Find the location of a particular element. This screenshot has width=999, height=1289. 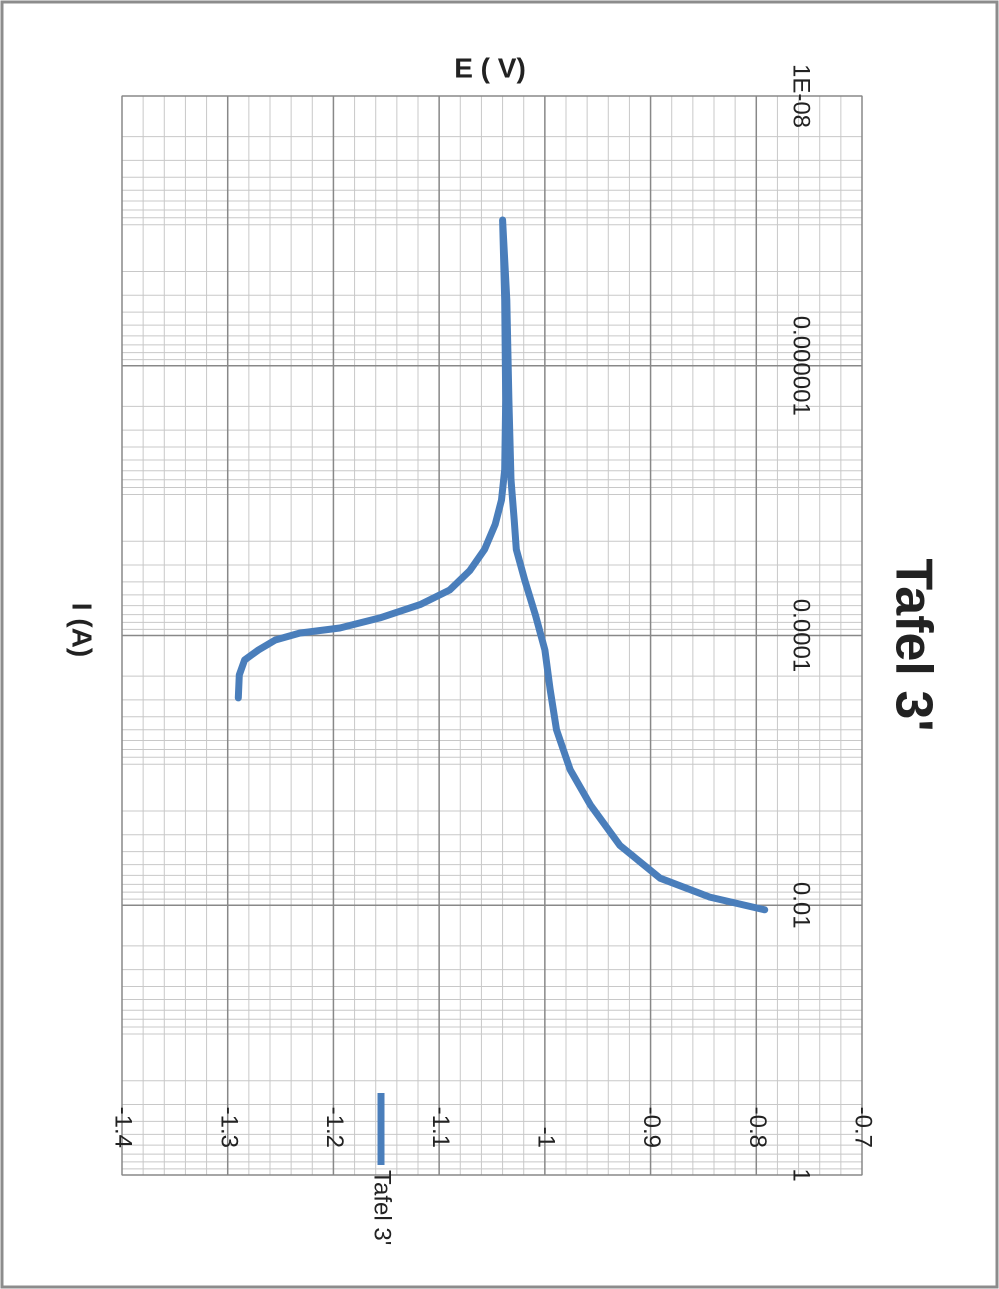

y-tick-label: -0.8 is located at coordinates (757, 1127).